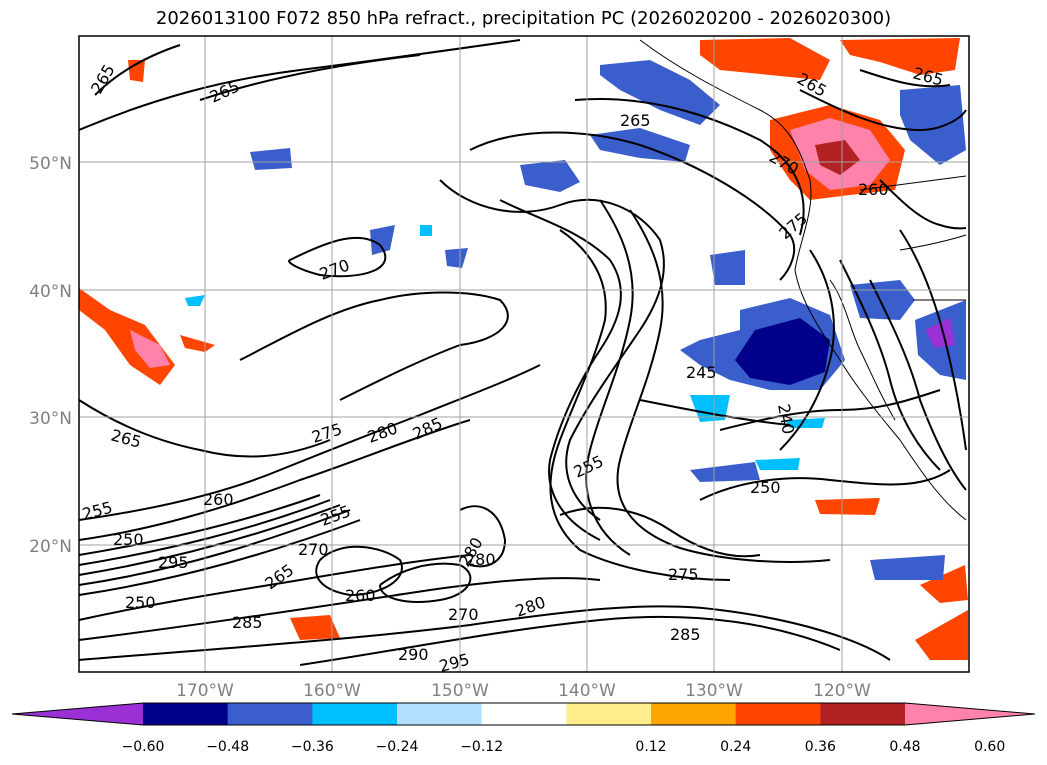  I want to click on colorbar-tick-label: 0.24, so click(735, 747).